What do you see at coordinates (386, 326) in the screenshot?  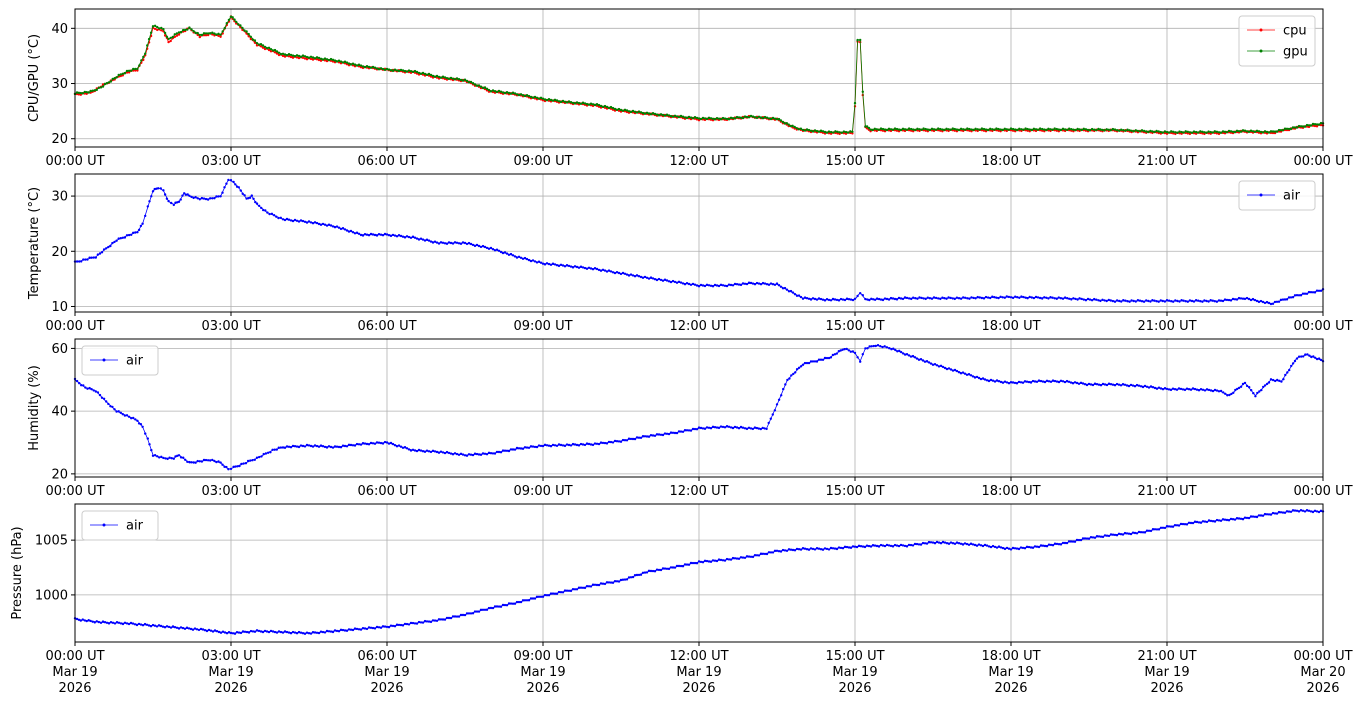 I see `x-tick-label: 06:00 UT` at bounding box center [386, 326].